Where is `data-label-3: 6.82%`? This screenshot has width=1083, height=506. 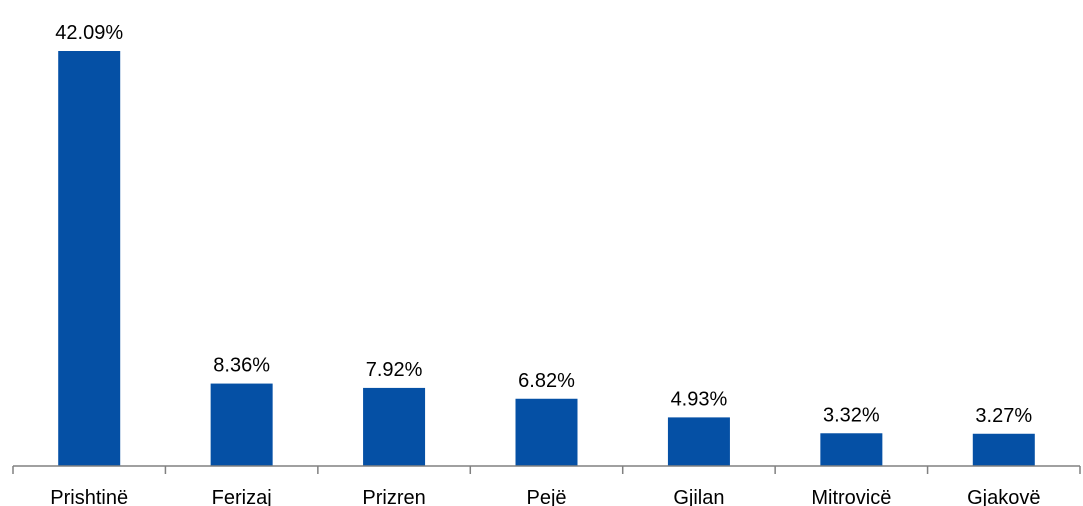
data-label-3: 6.82% is located at coordinates (546, 381).